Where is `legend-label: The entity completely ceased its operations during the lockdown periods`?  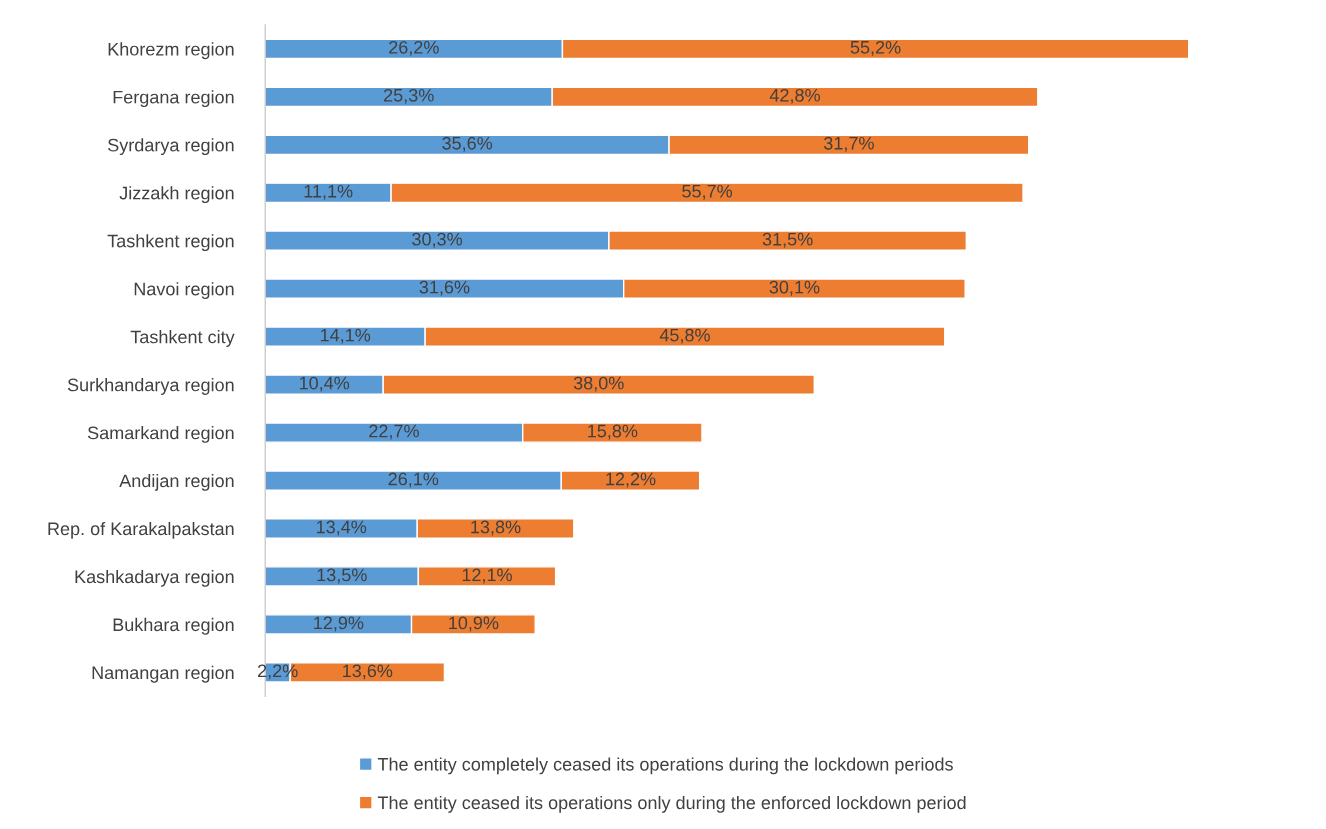 legend-label: The entity completely ceased its operations during the lockdown periods is located at coordinates (665, 766).